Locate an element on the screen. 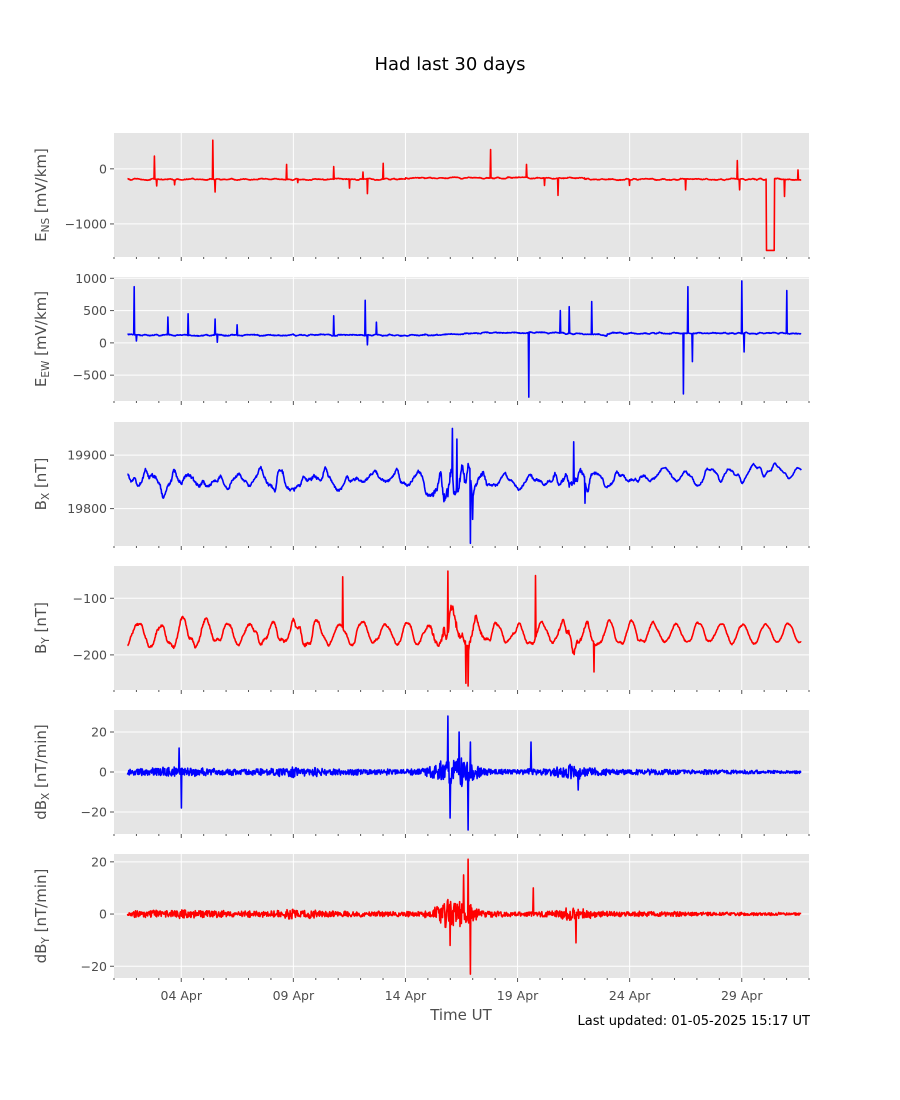  y-tick-label: −1000 is located at coordinates (86, 223).